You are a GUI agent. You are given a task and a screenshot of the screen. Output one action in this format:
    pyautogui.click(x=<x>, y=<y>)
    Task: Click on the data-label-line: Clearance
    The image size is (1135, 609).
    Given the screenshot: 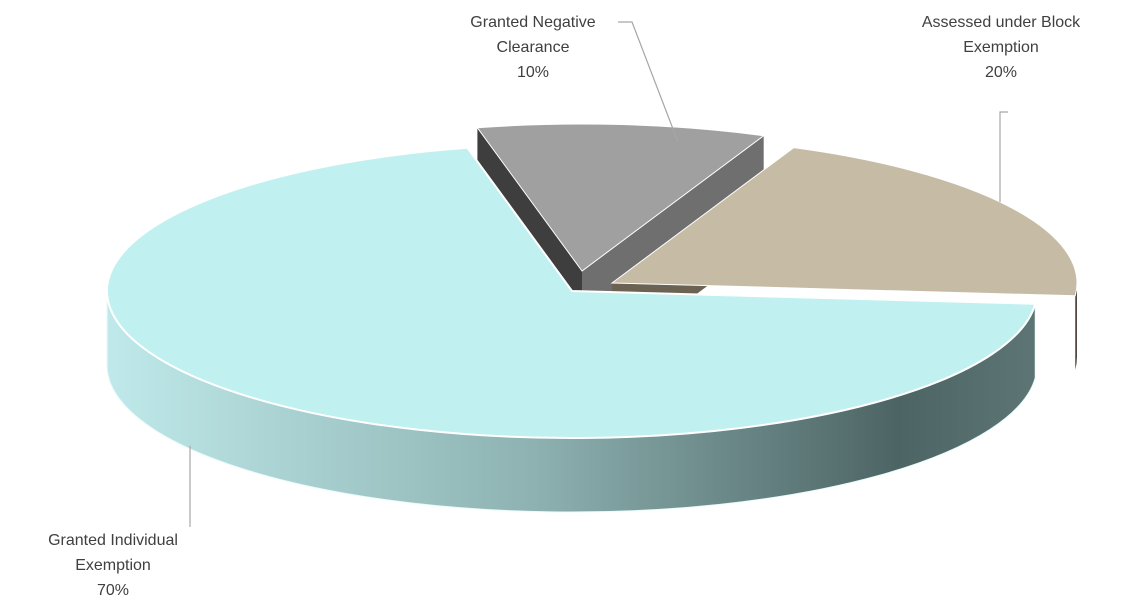 What is the action you would take?
    pyautogui.click(x=533, y=47)
    